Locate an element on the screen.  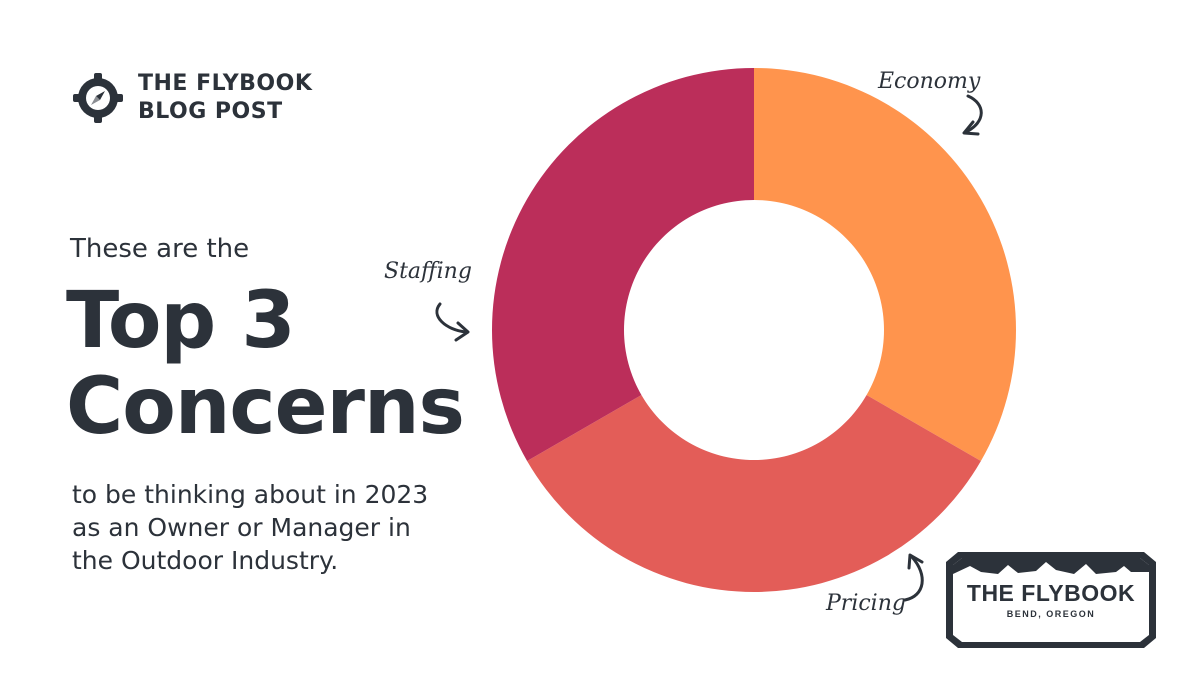
slice-economy is located at coordinates (885, 264).